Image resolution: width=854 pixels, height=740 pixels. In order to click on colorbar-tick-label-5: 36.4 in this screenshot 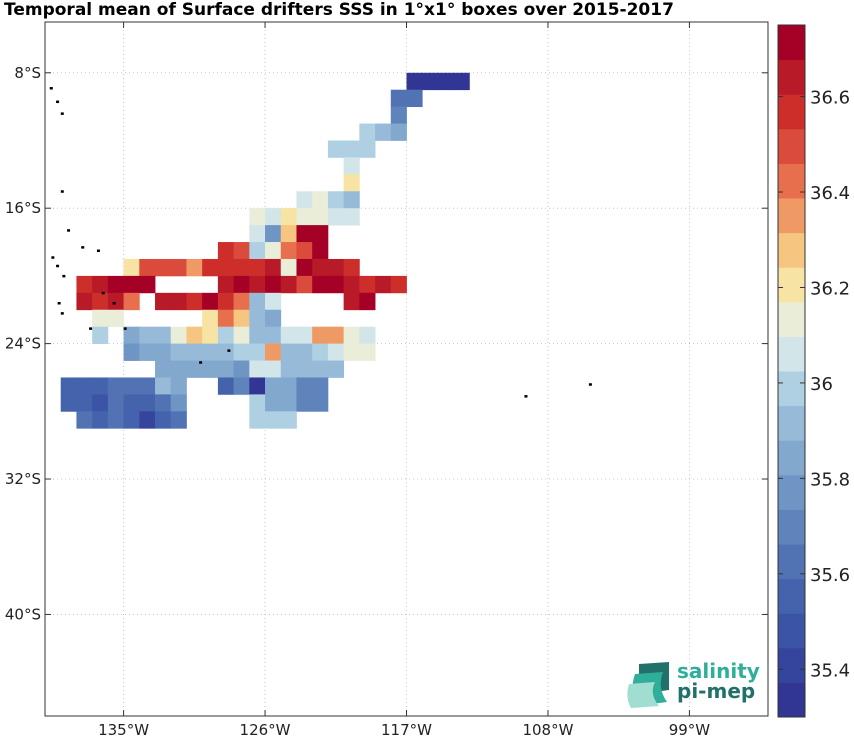, I will do `click(830, 193)`.